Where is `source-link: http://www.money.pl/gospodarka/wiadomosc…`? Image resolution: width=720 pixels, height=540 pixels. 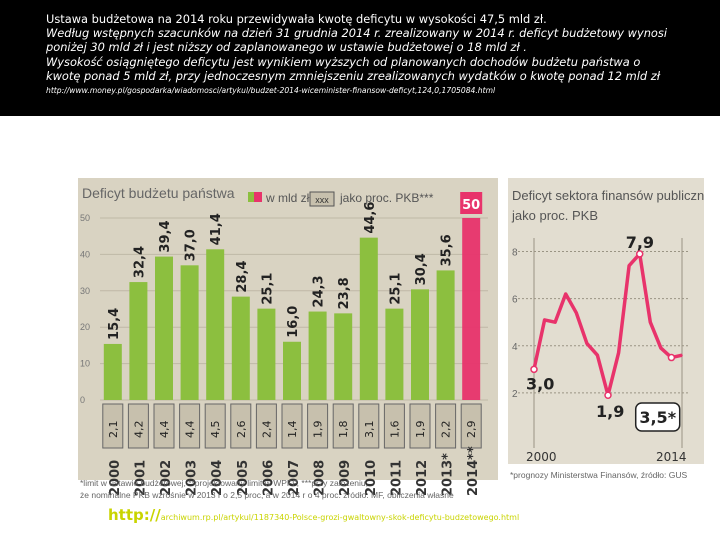
source-link: http://www.money.pl/gospodarka/wiadomosc… is located at coordinates (271, 91).